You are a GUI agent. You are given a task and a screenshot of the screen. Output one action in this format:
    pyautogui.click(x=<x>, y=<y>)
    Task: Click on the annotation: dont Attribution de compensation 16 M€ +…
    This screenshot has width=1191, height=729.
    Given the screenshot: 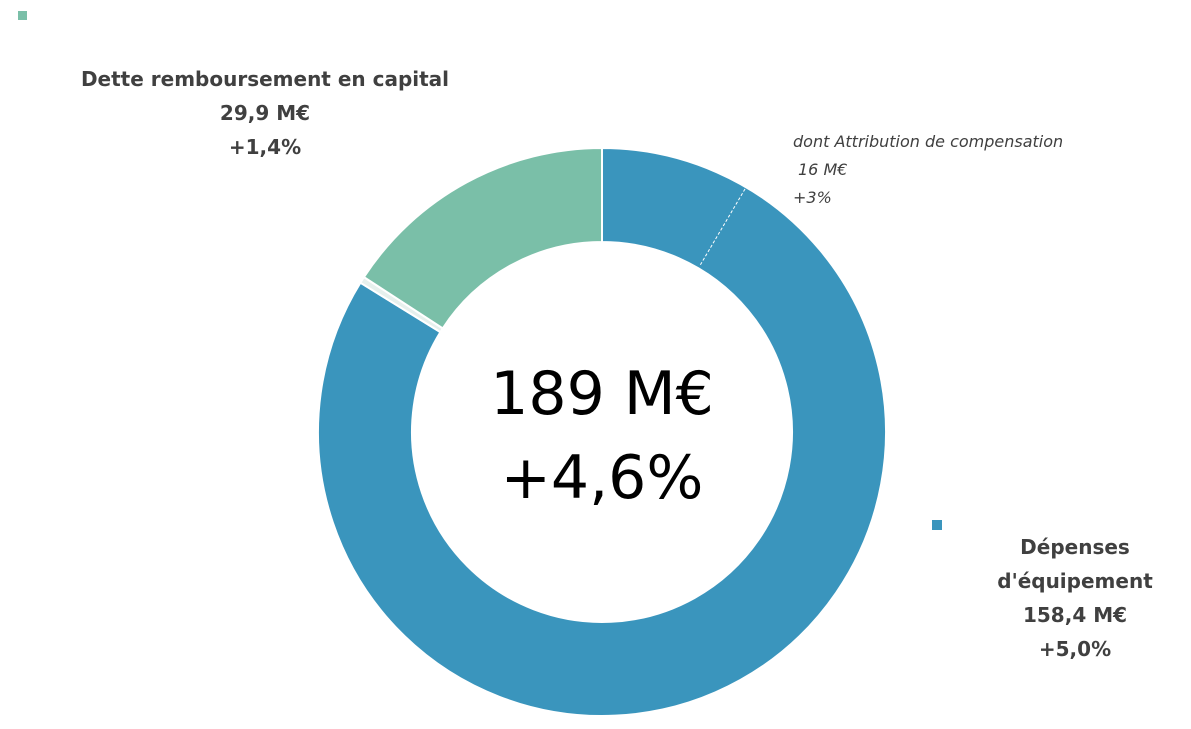 What is the action you would take?
    pyautogui.click(x=928, y=170)
    